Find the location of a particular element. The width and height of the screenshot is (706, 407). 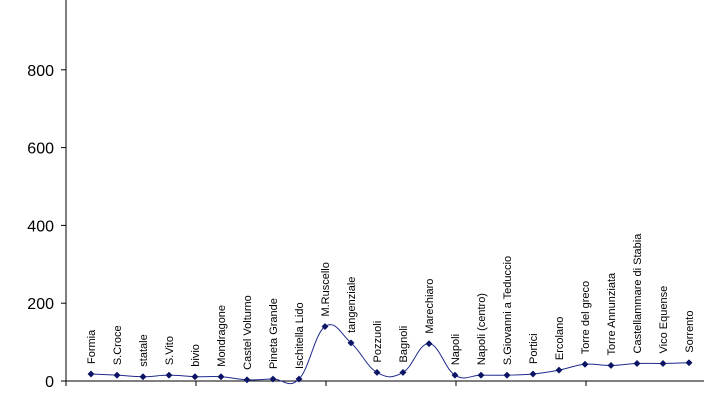

y-axis: 0 200 400 600 800 1000 is located at coordinates (42, 195).